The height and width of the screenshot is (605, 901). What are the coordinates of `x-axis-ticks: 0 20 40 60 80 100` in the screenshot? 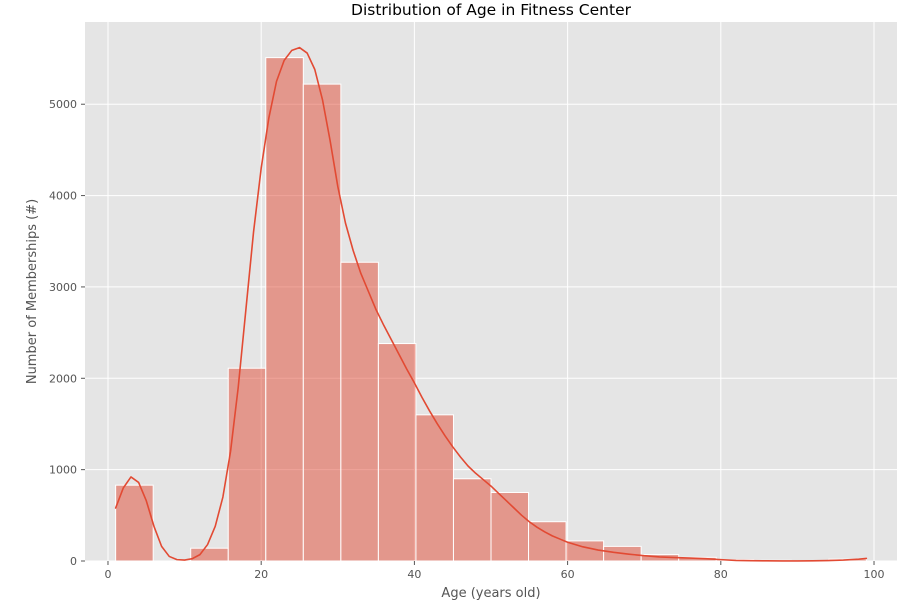 It's located at (494, 571).